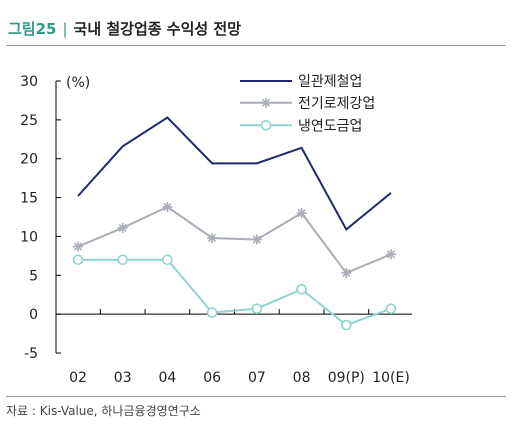 This screenshot has height=435, width=512. Describe the element at coordinates (336, 104) in the screenshot. I see `legend-label: 전기로제강업` at that location.